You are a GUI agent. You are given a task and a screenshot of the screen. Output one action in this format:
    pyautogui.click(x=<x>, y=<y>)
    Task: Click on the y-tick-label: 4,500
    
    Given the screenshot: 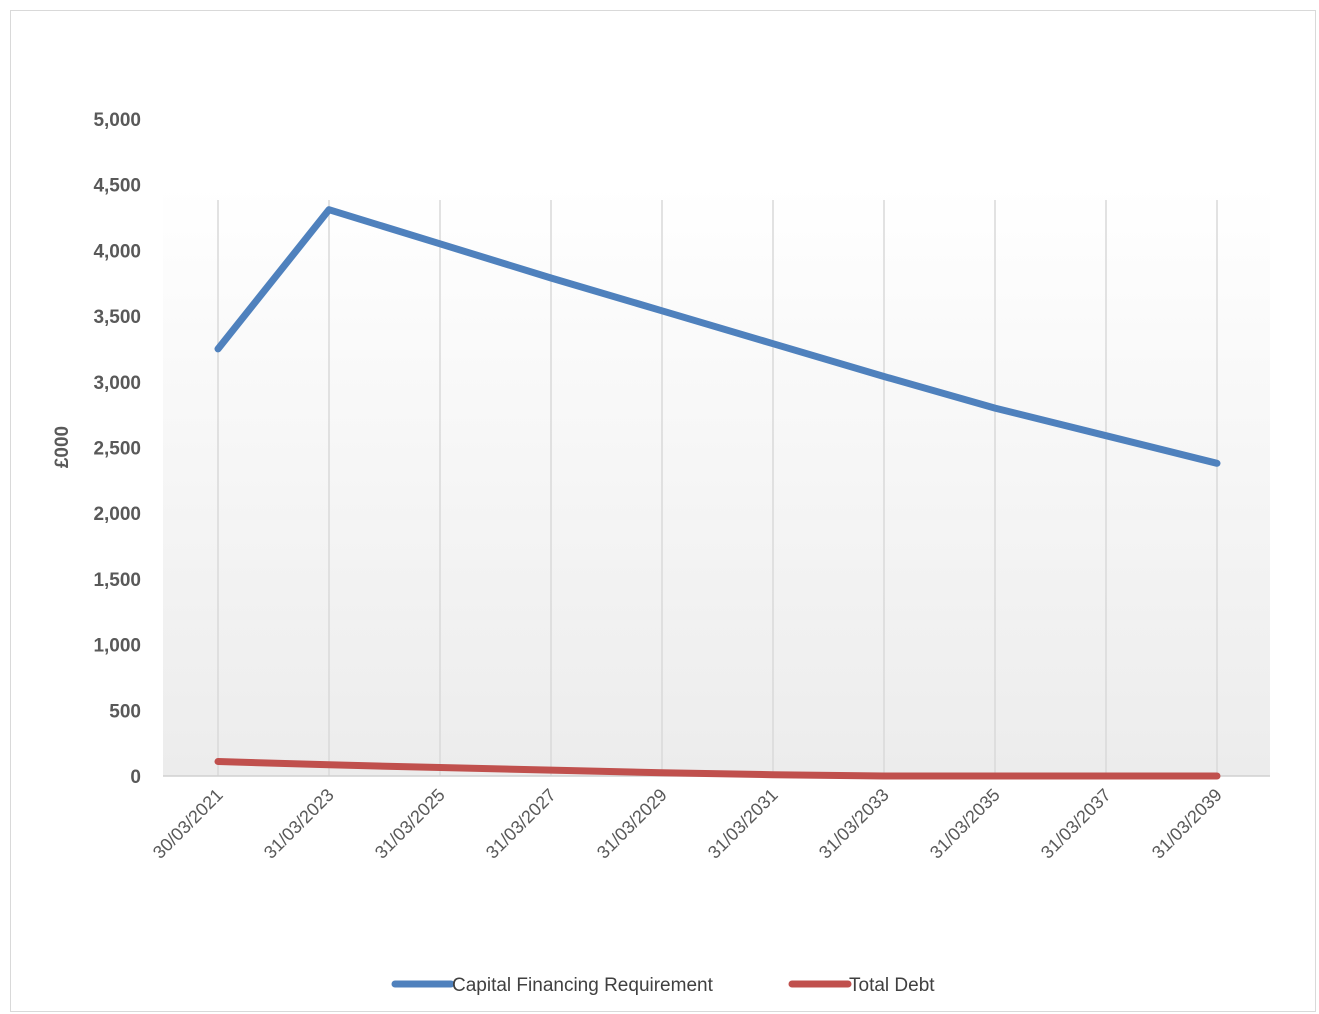 What is the action you would take?
    pyautogui.click(x=117, y=186)
    